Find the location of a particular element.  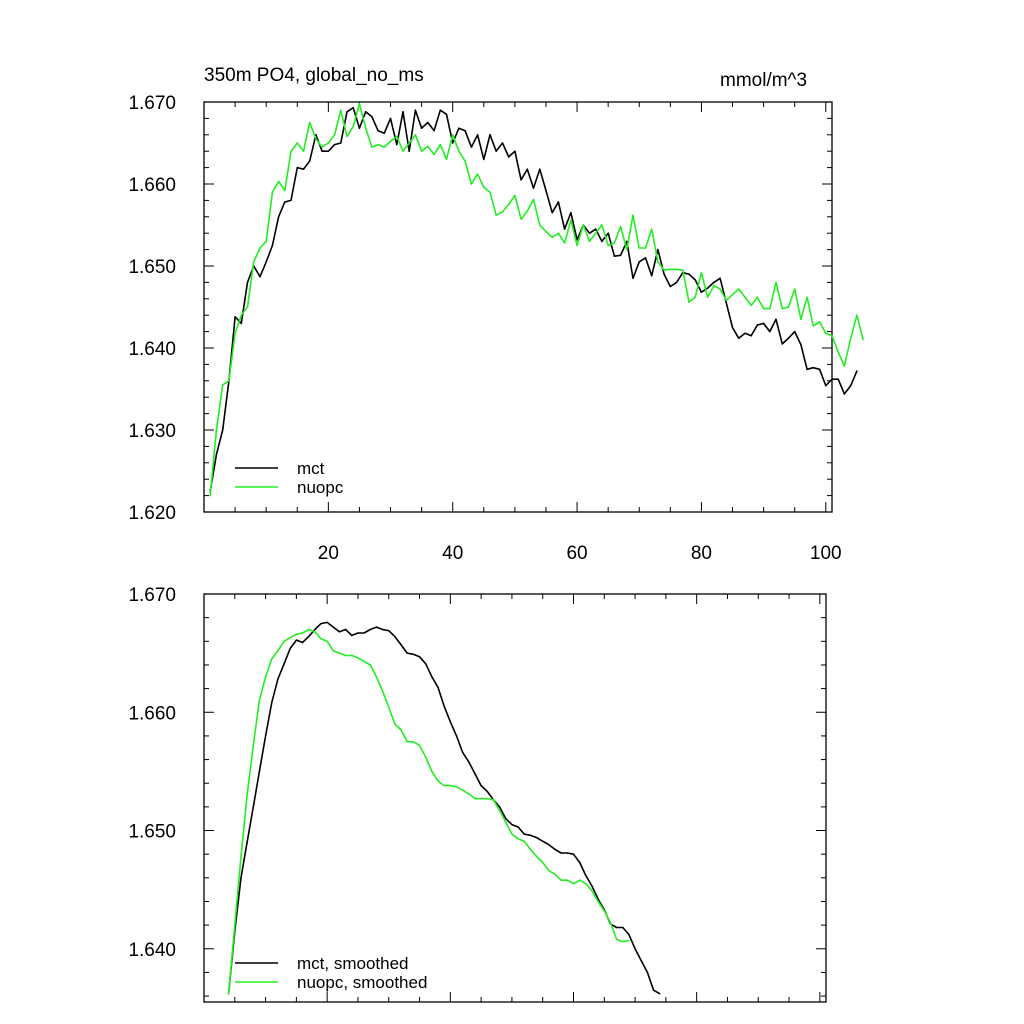

bottom-y-tick-label: 1.650 is located at coordinates (152, 832).